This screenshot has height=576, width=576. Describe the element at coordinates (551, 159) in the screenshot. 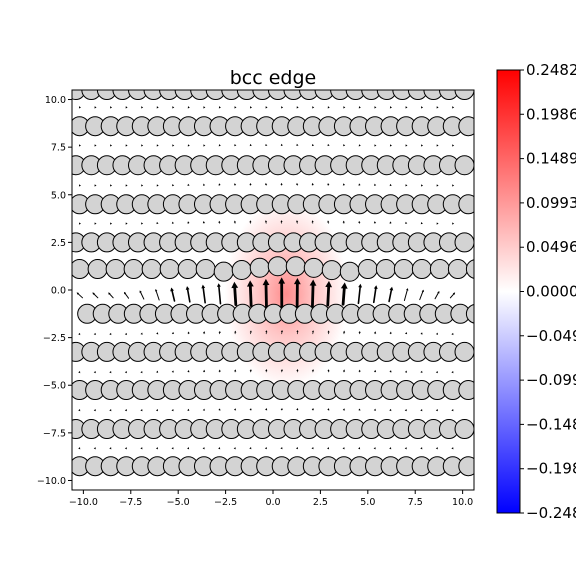

I see `colorbar-tick-label: 0.1489` at that location.